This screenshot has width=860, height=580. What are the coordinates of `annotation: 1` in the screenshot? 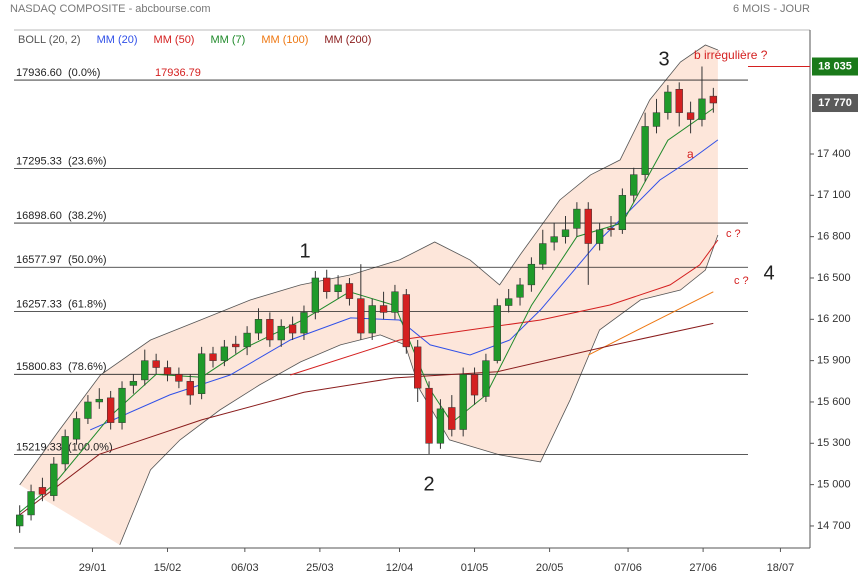 It's located at (304, 251).